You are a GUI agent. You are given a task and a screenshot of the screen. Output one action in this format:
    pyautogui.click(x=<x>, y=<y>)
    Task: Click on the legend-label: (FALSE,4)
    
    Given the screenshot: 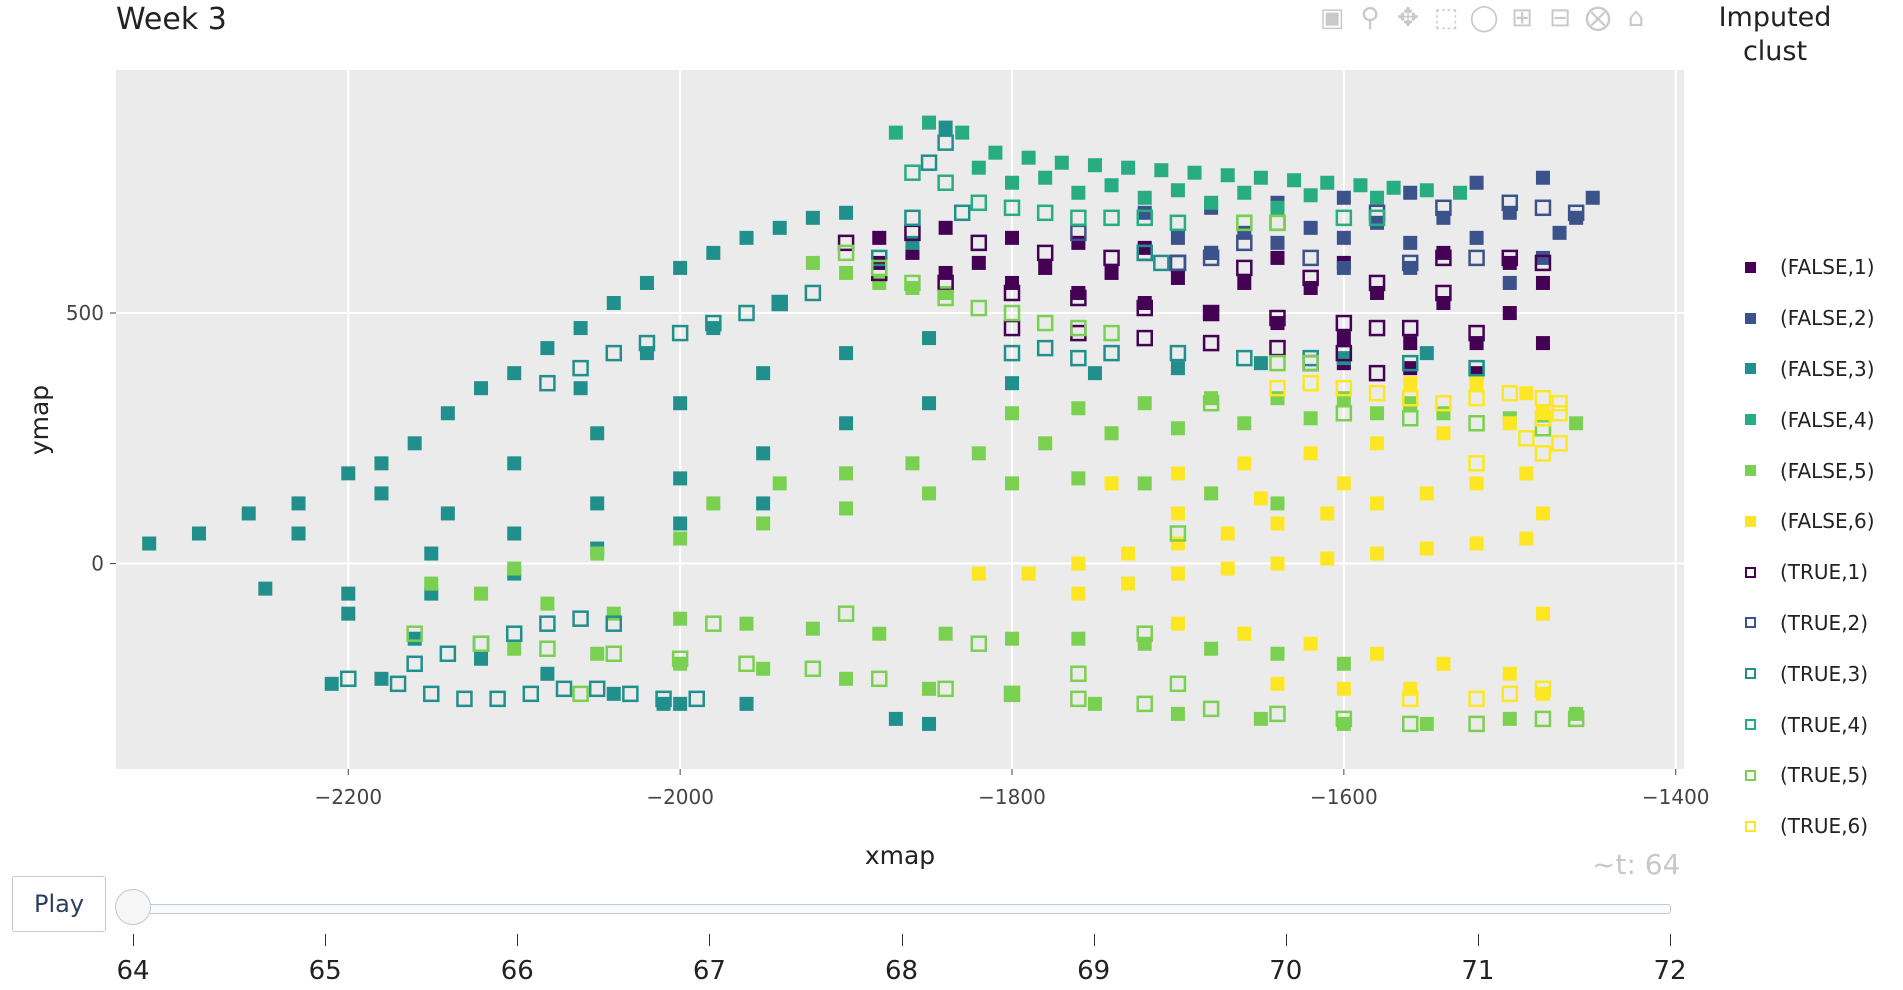 What is the action you would take?
    pyautogui.click(x=1827, y=419)
    